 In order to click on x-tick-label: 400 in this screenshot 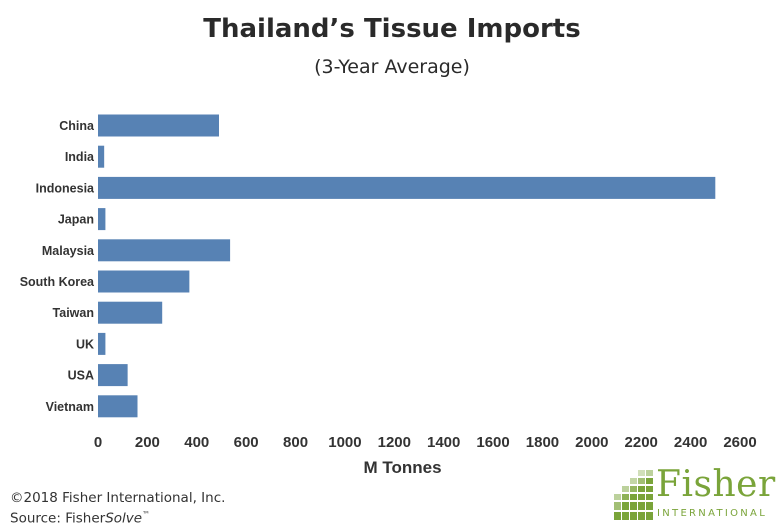, I will do `click(196, 442)`.